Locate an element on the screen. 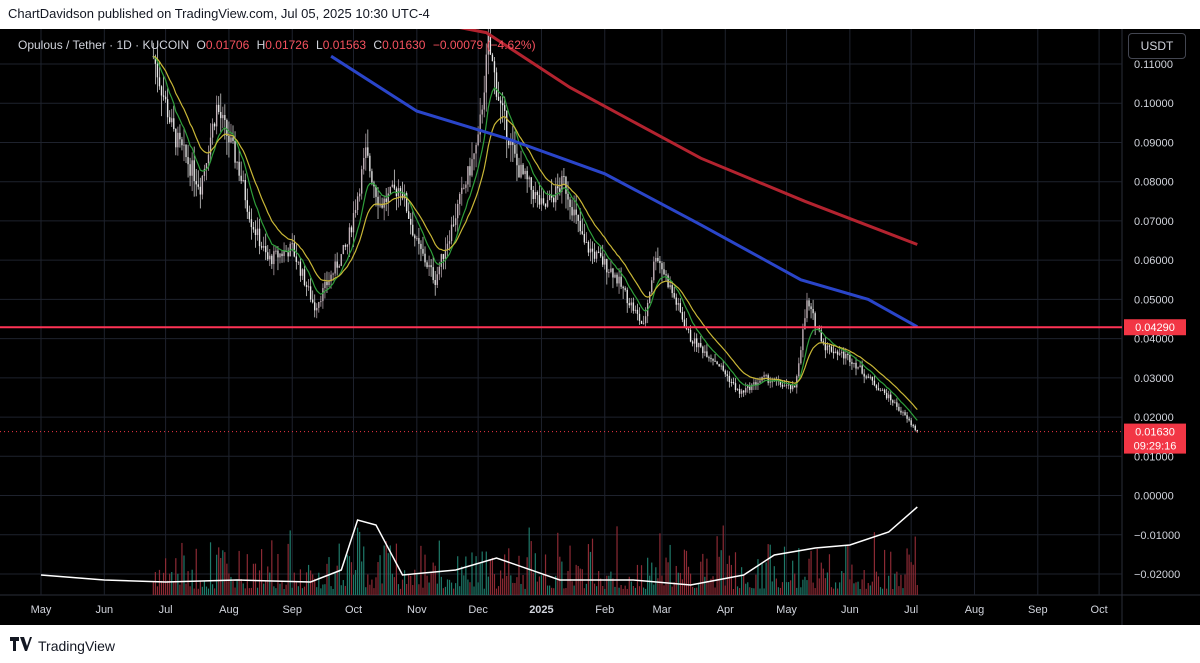 This screenshot has width=1200, height=663. x-tick-label: Sep is located at coordinates (1038, 610).